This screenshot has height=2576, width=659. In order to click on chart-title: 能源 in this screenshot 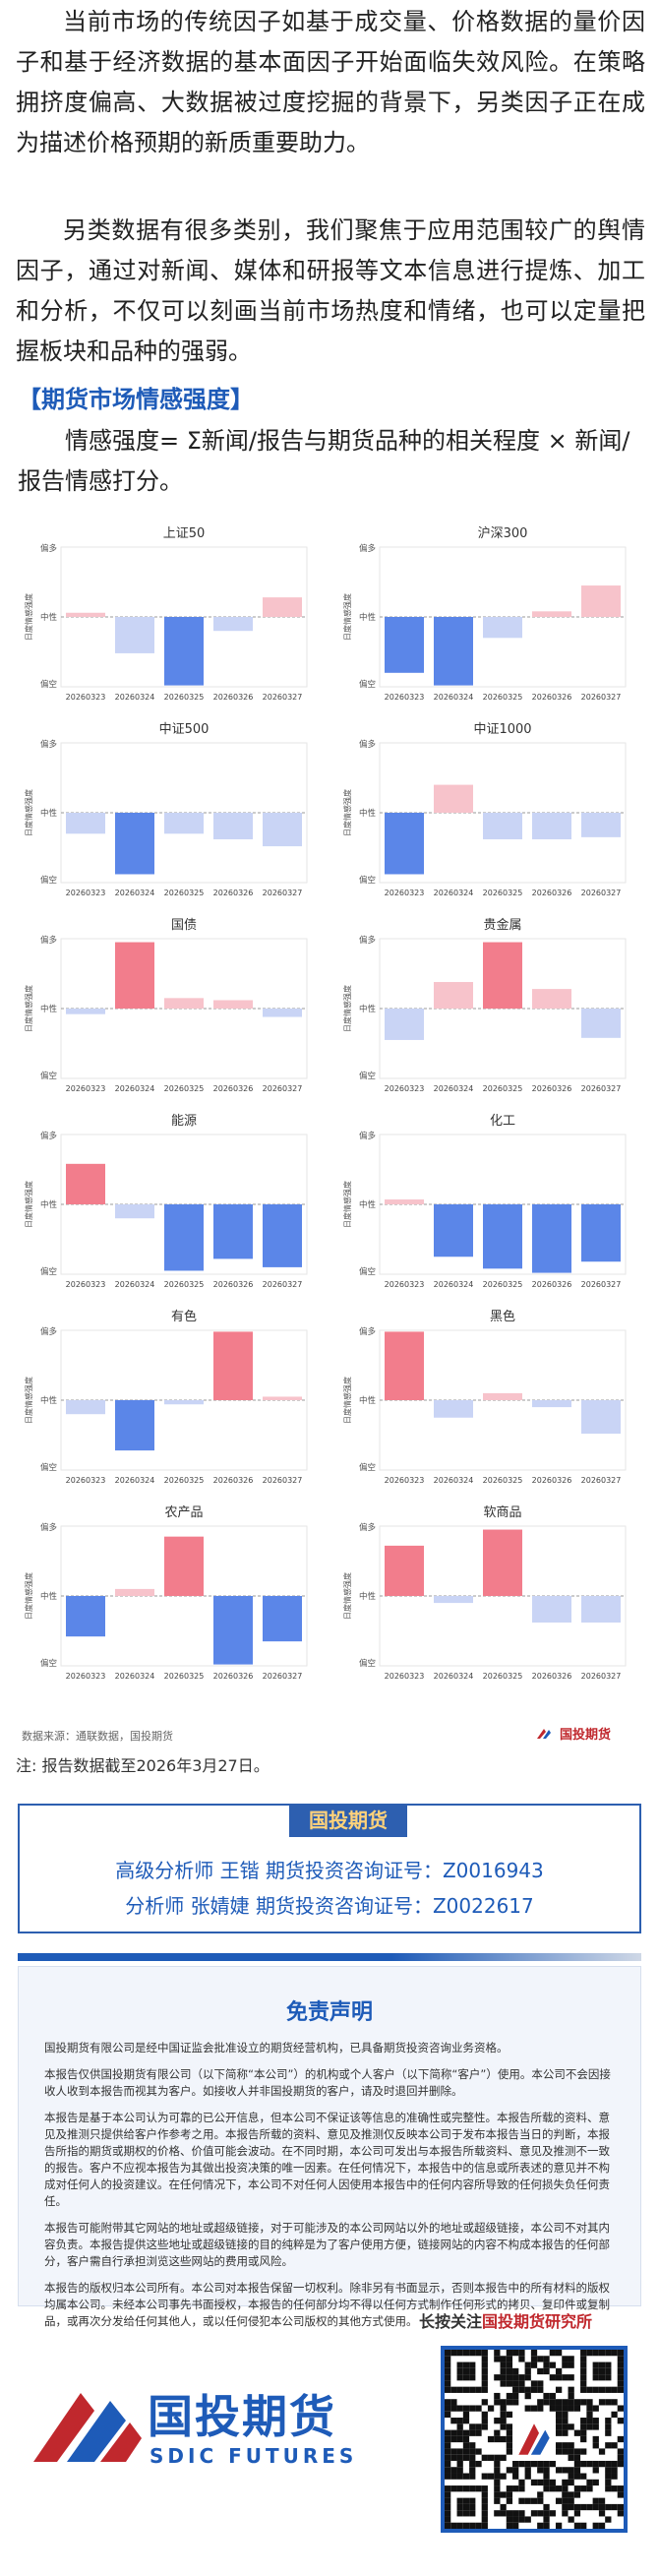, I will do `click(184, 1121)`.